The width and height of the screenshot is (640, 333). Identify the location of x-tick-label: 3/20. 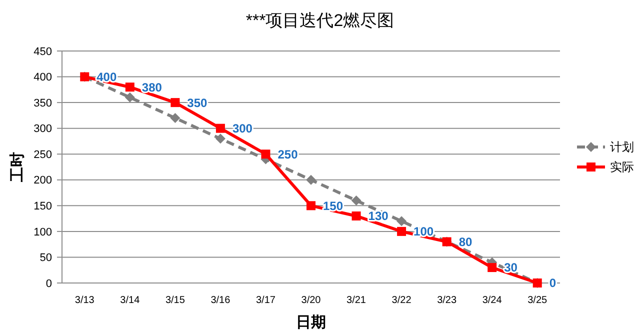
(311, 300).